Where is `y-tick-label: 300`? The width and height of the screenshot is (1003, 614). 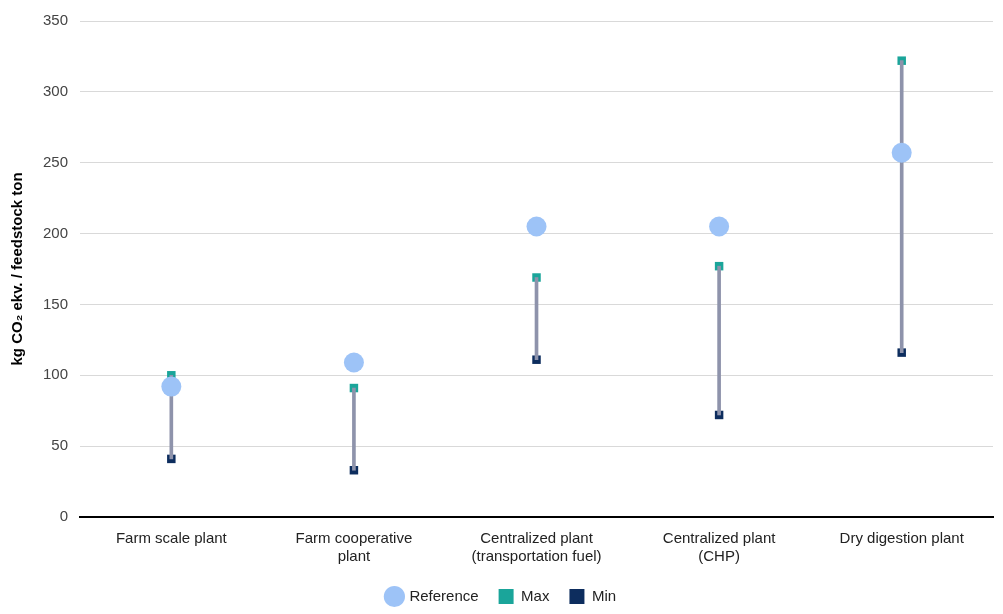
y-tick-label: 300 is located at coordinates (56, 90).